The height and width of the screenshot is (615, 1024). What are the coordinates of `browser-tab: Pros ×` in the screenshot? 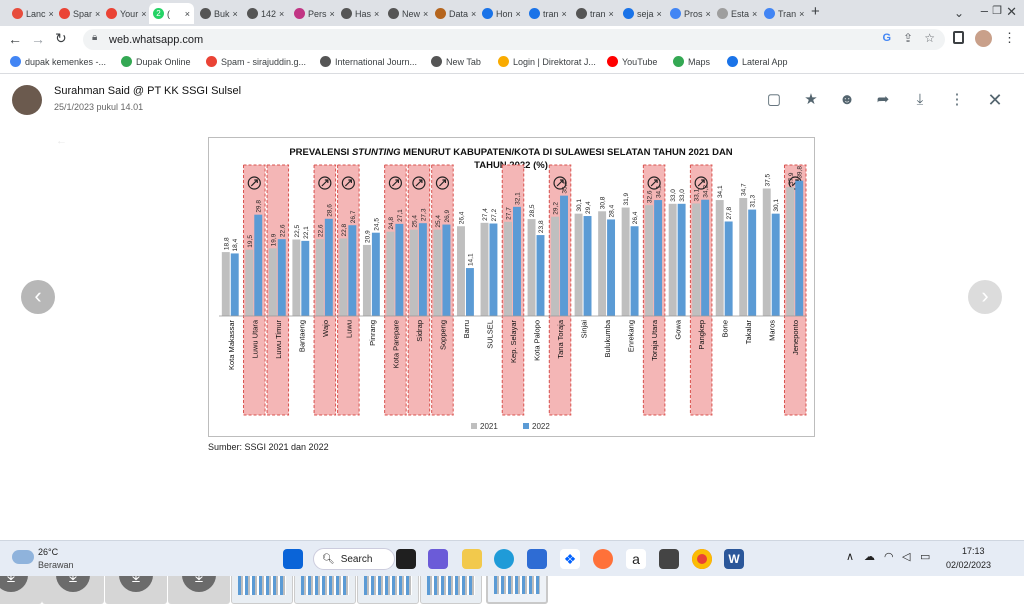 It's located at (688, 13).